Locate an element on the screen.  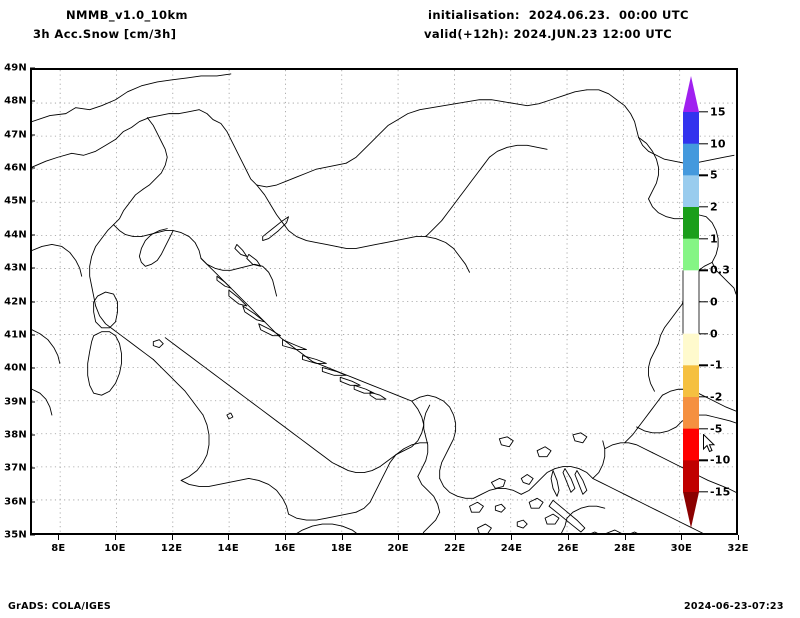
colorbar-band-bottom-arrow is located at coordinates (691, 510).